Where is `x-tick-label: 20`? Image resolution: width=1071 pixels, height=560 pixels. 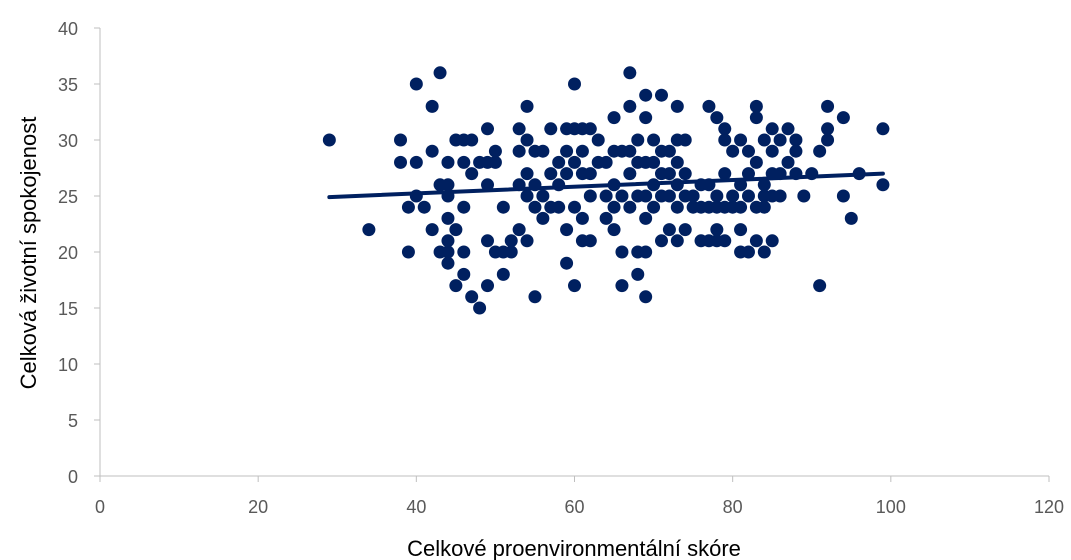 x-tick-label: 20 is located at coordinates (258, 507).